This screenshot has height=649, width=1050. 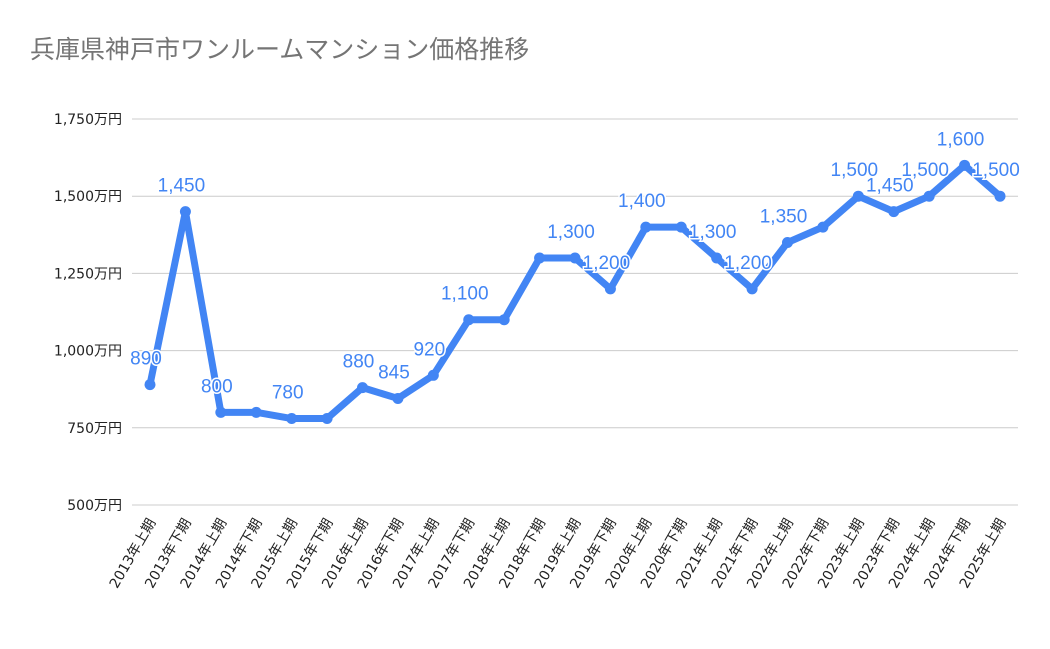 I want to click on y-tick-label: 1,750万円, so click(x=88, y=120).